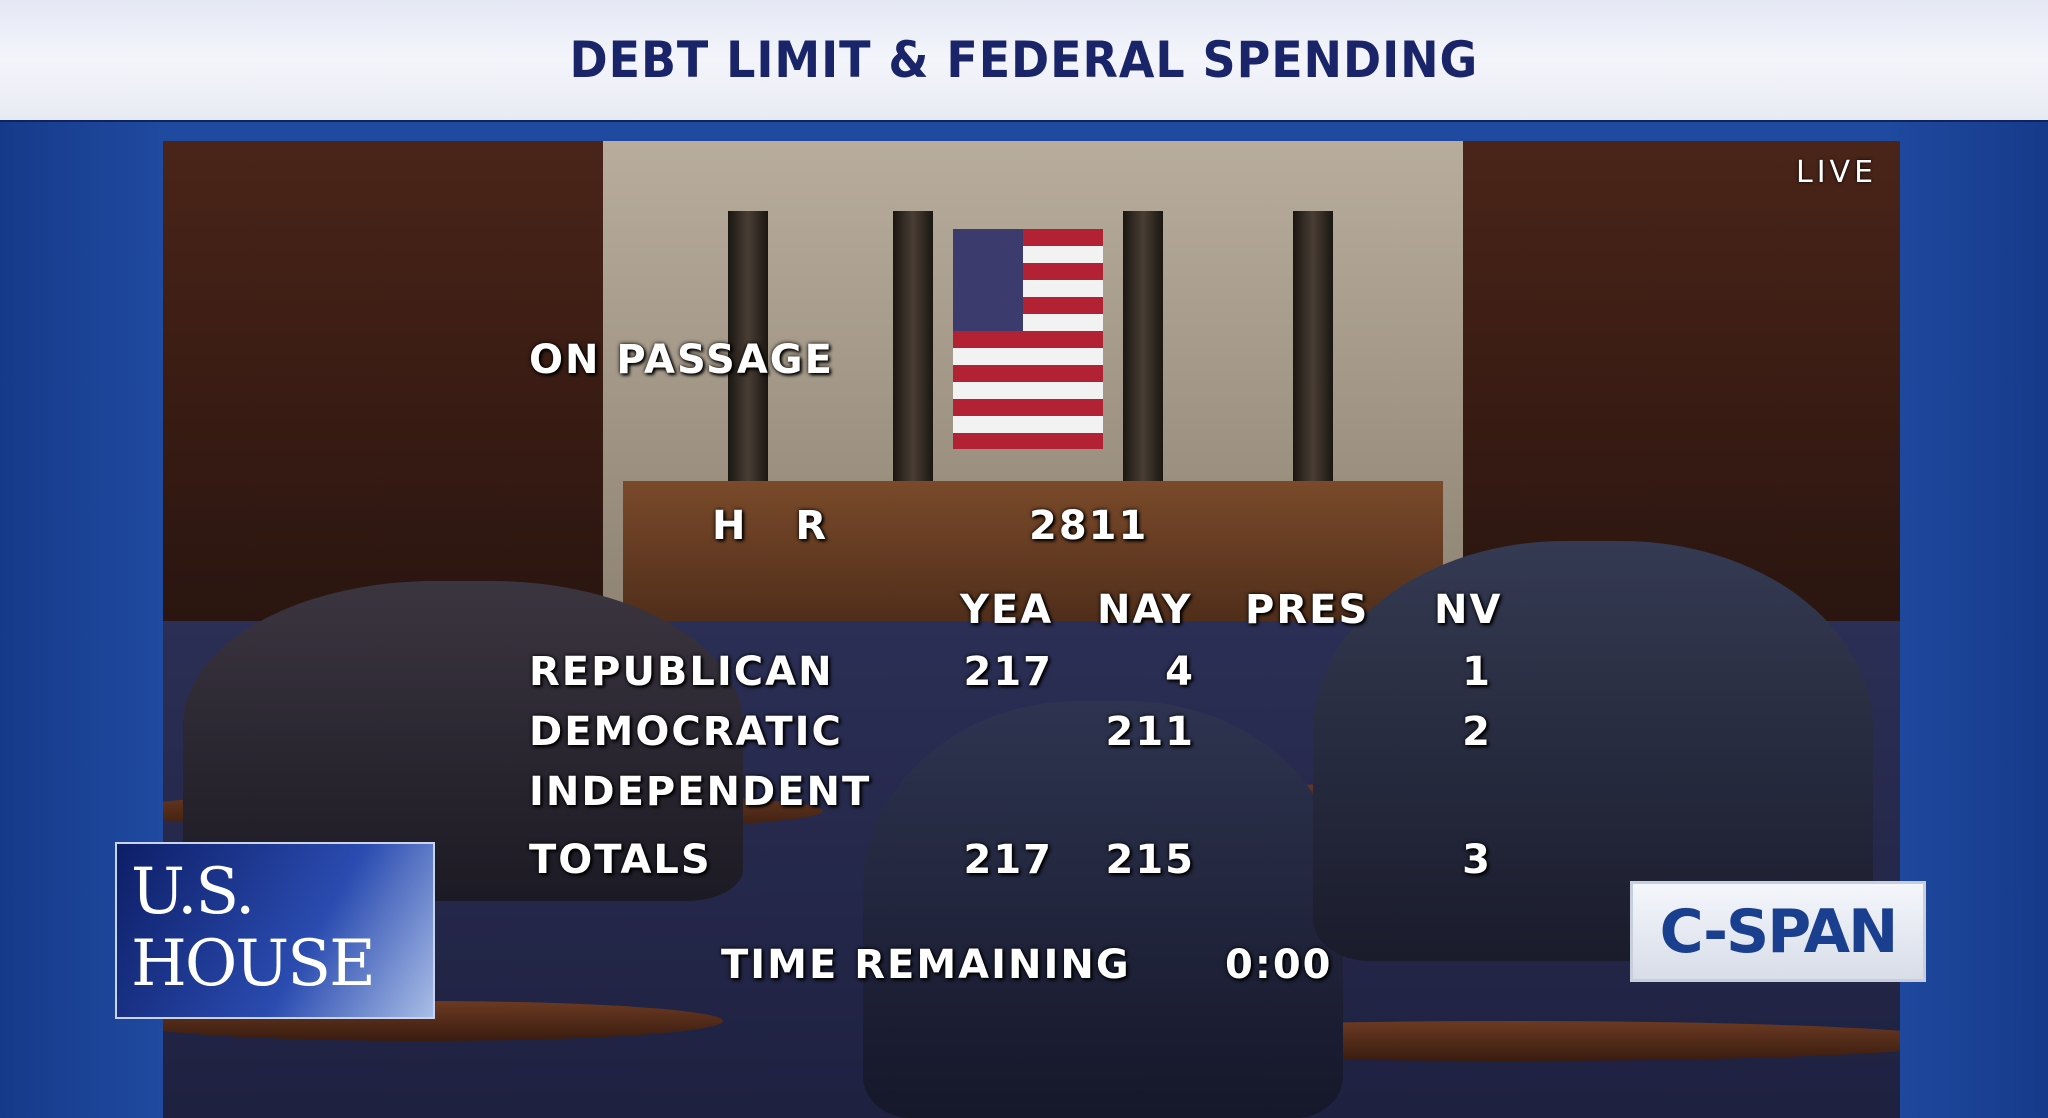 This screenshot has height=1118, width=2048. I want to click on bill-prefix: H R, so click(778, 526).